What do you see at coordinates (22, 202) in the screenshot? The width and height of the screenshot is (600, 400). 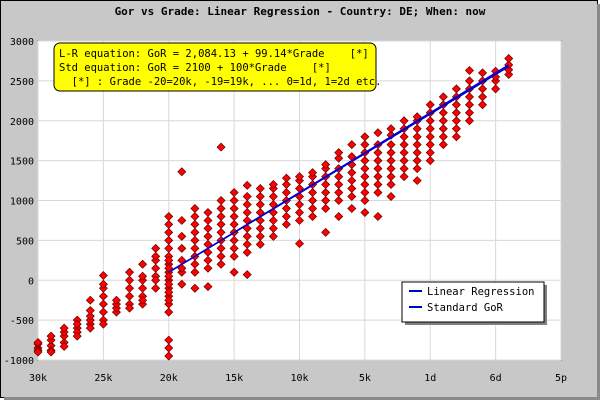 I see `y-tick-label: 1000` at bounding box center [22, 202].